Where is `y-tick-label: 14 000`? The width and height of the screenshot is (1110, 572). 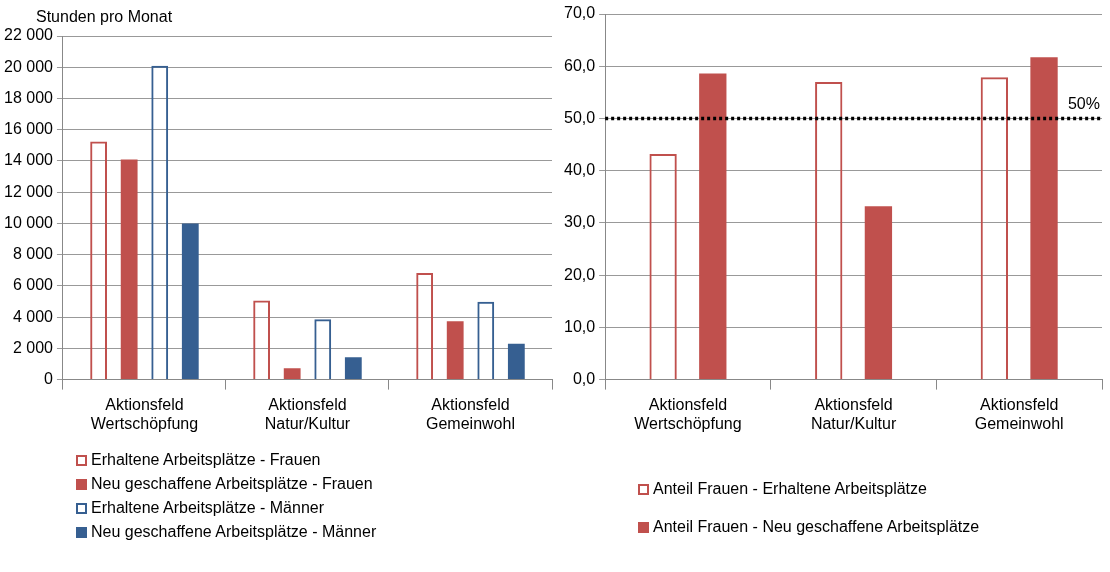 y-tick-label: 14 000 is located at coordinates (29, 160).